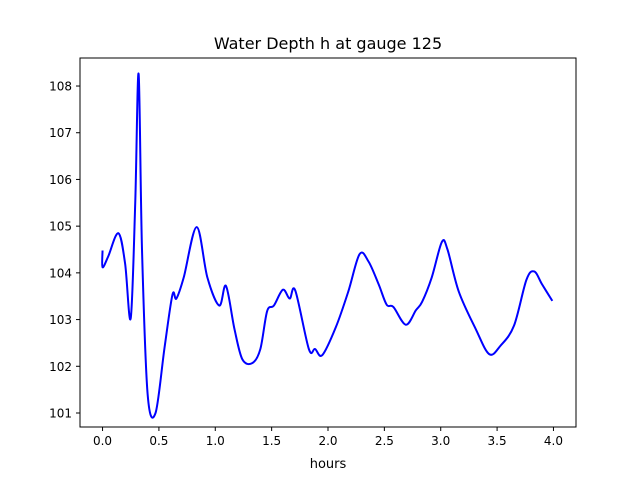 The height and width of the screenshot is (484, 640). What do you see at coordinates (60, 273) in the screenshot?
I see `y-tick-label: 104` at bounding box center [60, 273].